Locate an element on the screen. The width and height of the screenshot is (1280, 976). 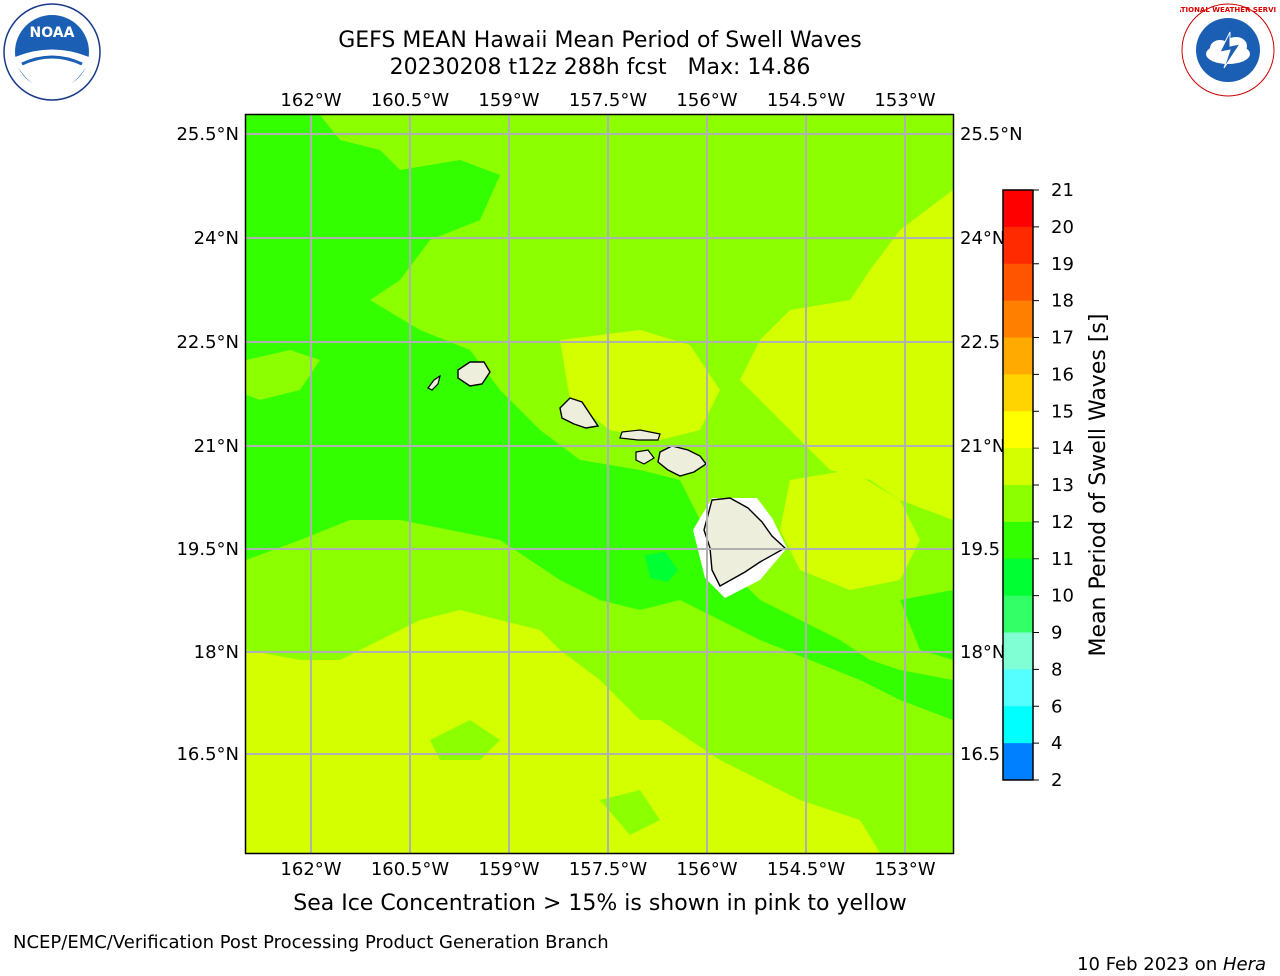
colorbar-tick-label: 8 is located at coordinates (1056, 669).